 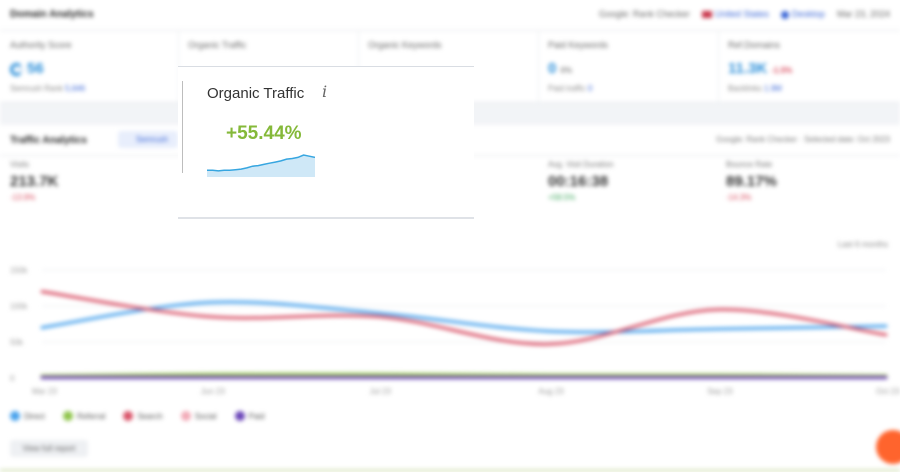 I want to click on y-tick-label: 150k, so click(x=19, y=270).